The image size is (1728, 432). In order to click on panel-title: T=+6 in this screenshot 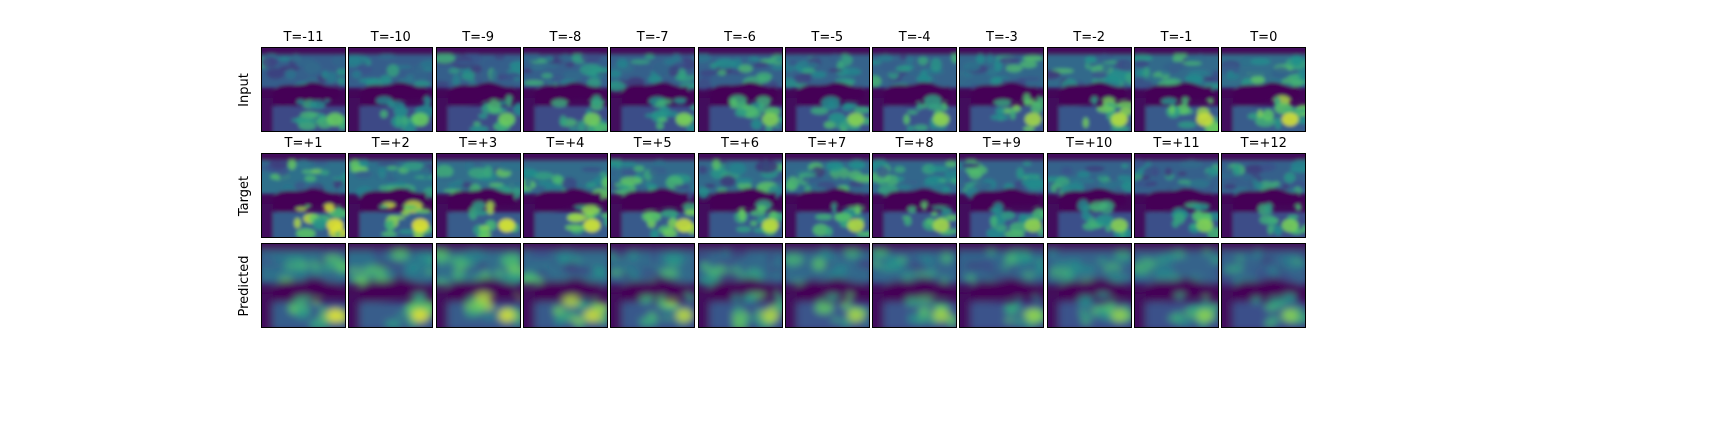, I will do `click(740, 143)`.